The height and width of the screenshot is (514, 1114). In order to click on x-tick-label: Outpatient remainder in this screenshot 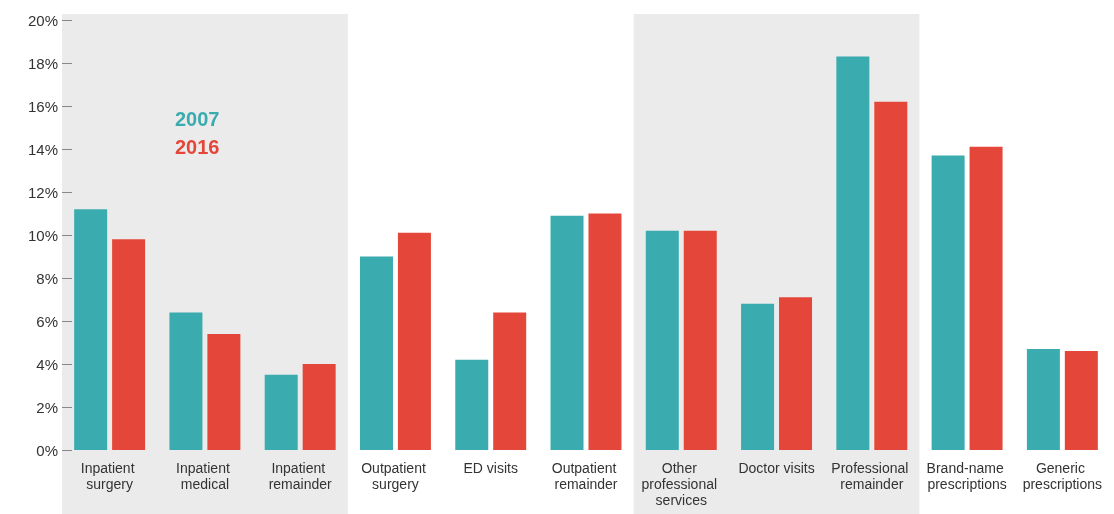, I will do `click(586, 476)`.